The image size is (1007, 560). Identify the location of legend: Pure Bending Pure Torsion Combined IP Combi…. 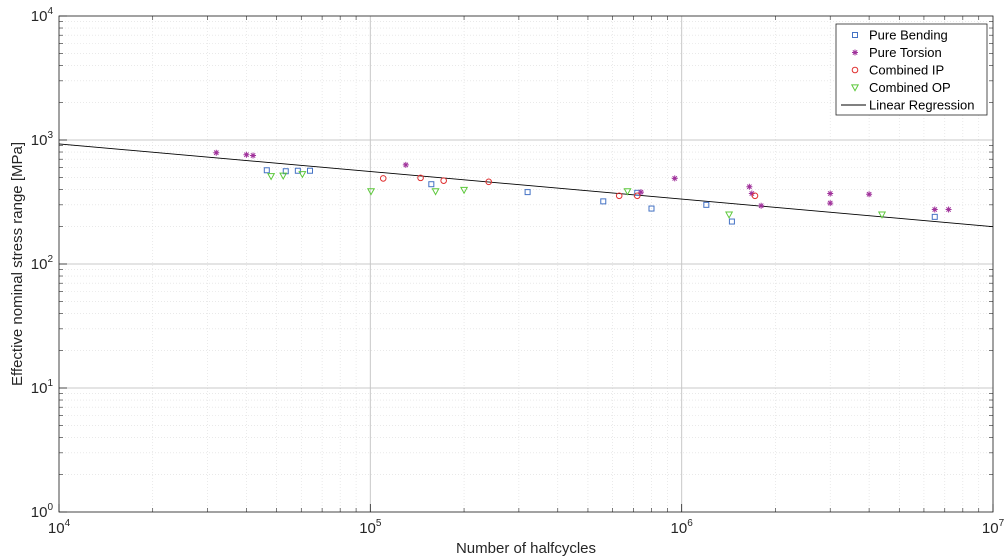
(911, 69).